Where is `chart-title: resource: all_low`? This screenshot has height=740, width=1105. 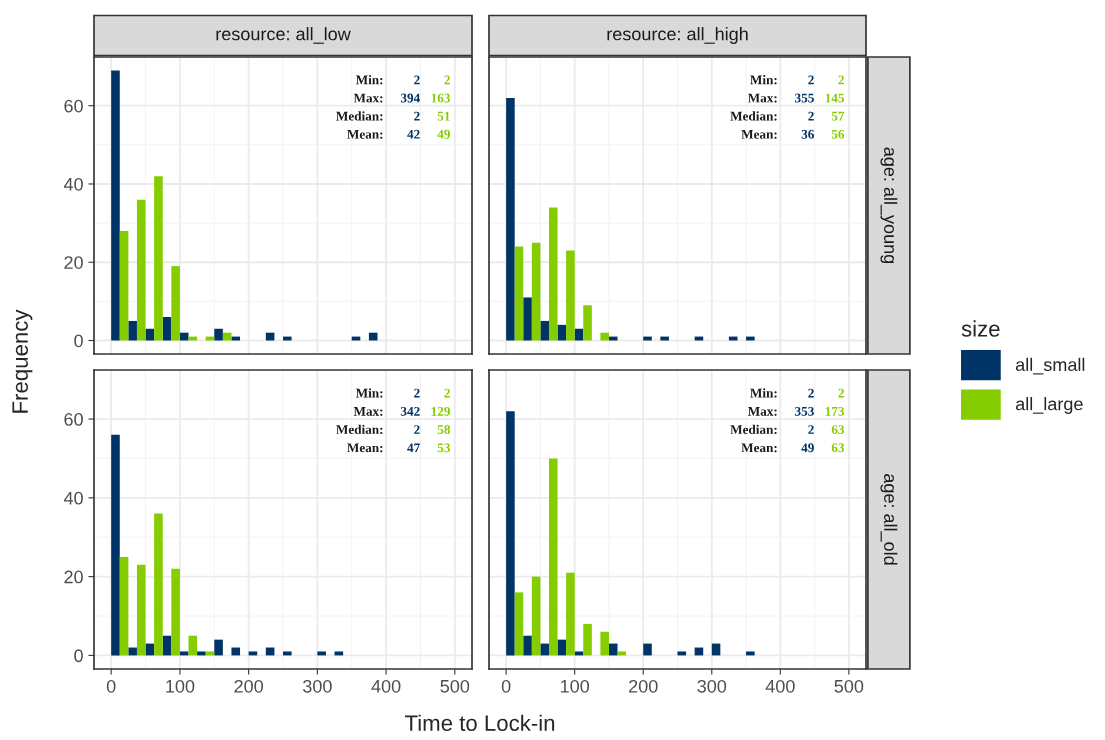
chart-title: resource: all_low is located at coordinates (283, 35).